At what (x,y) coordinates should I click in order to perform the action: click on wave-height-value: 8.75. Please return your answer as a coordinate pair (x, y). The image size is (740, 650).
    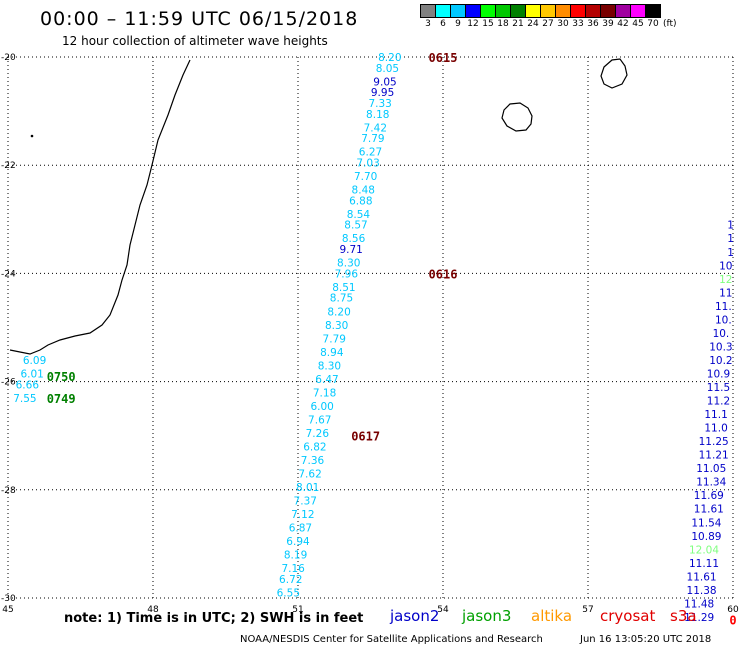
    Looking at the image, I should click on (341, 299).